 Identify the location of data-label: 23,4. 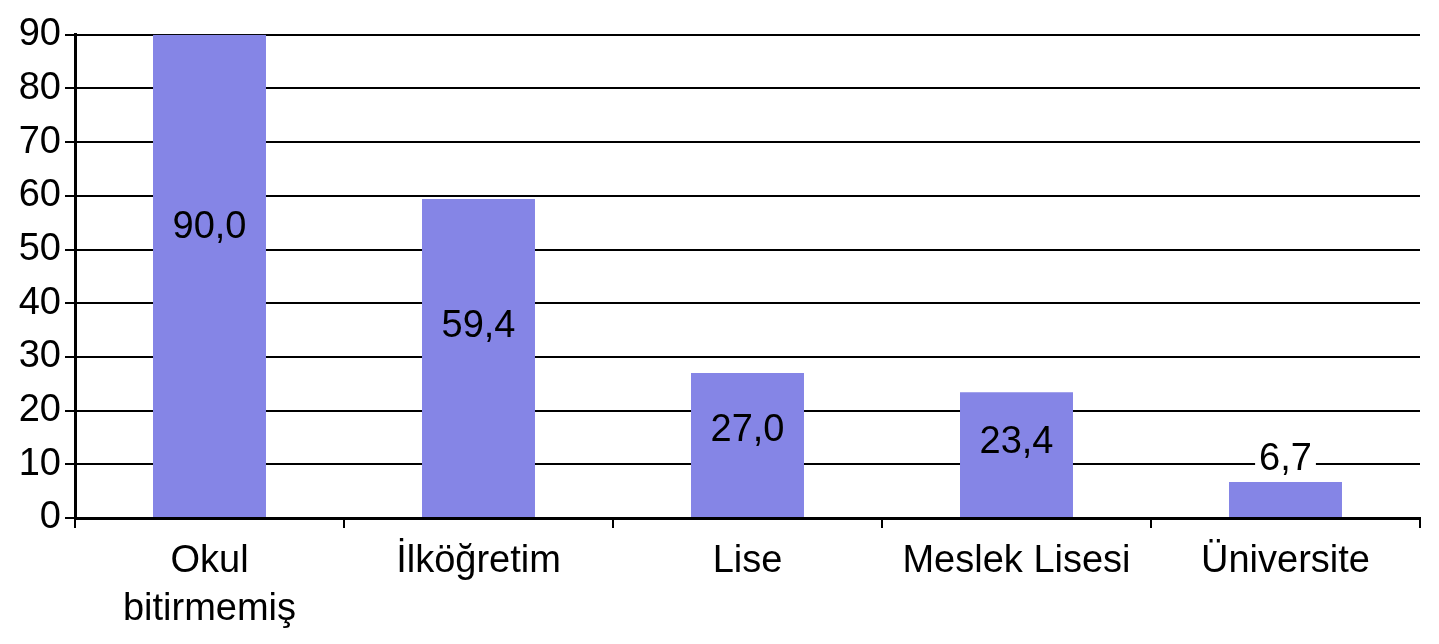
(1016, 439).